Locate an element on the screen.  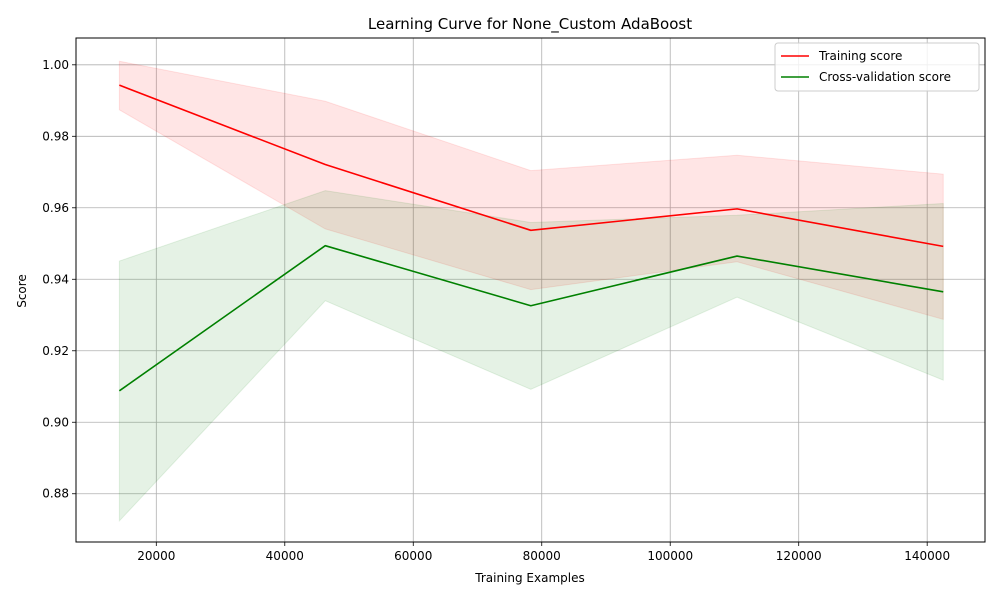
y-axis-ticks: 0.88 0.90 0.92 0.94 0.96 0.98 1.00 is located at coordinates (59, 279).